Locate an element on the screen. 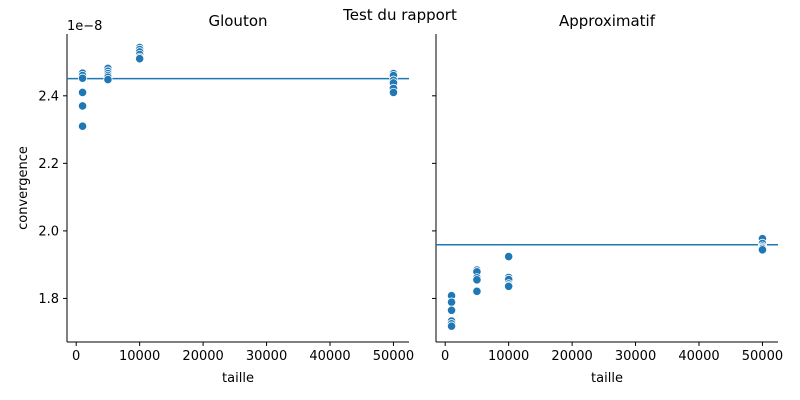  x-tick-label-approximatif: 0 is located at coordinates (445, 356).